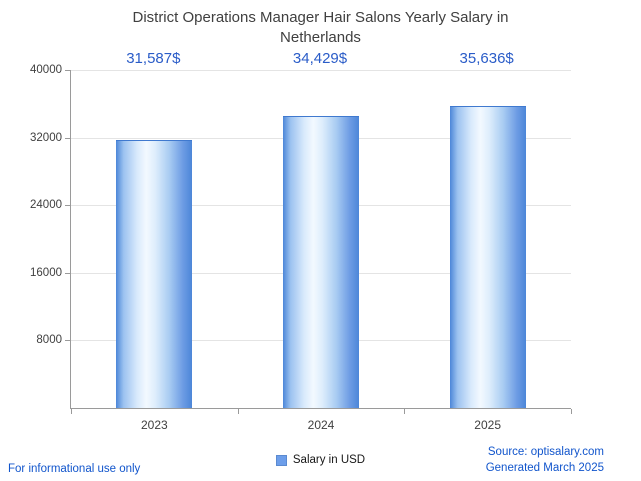  I want to click on y-axis-label: 40000, so click(46, 70).